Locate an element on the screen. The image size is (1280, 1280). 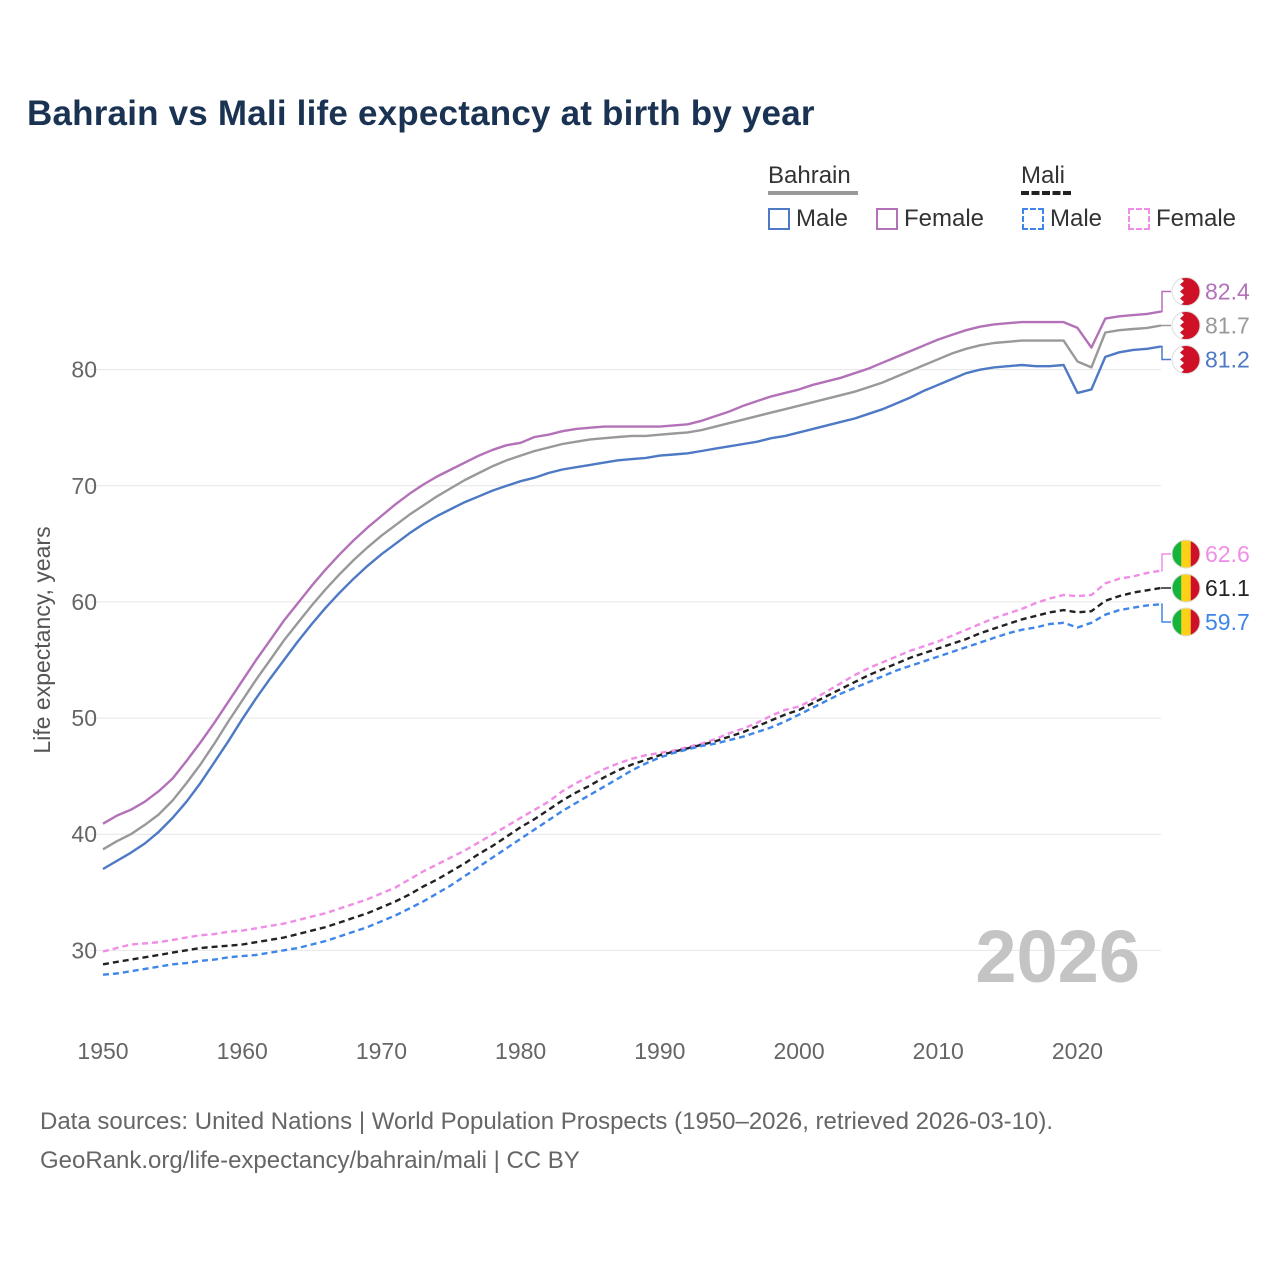
flag-white-bahrain-male is located at coordinates (1178, 359).